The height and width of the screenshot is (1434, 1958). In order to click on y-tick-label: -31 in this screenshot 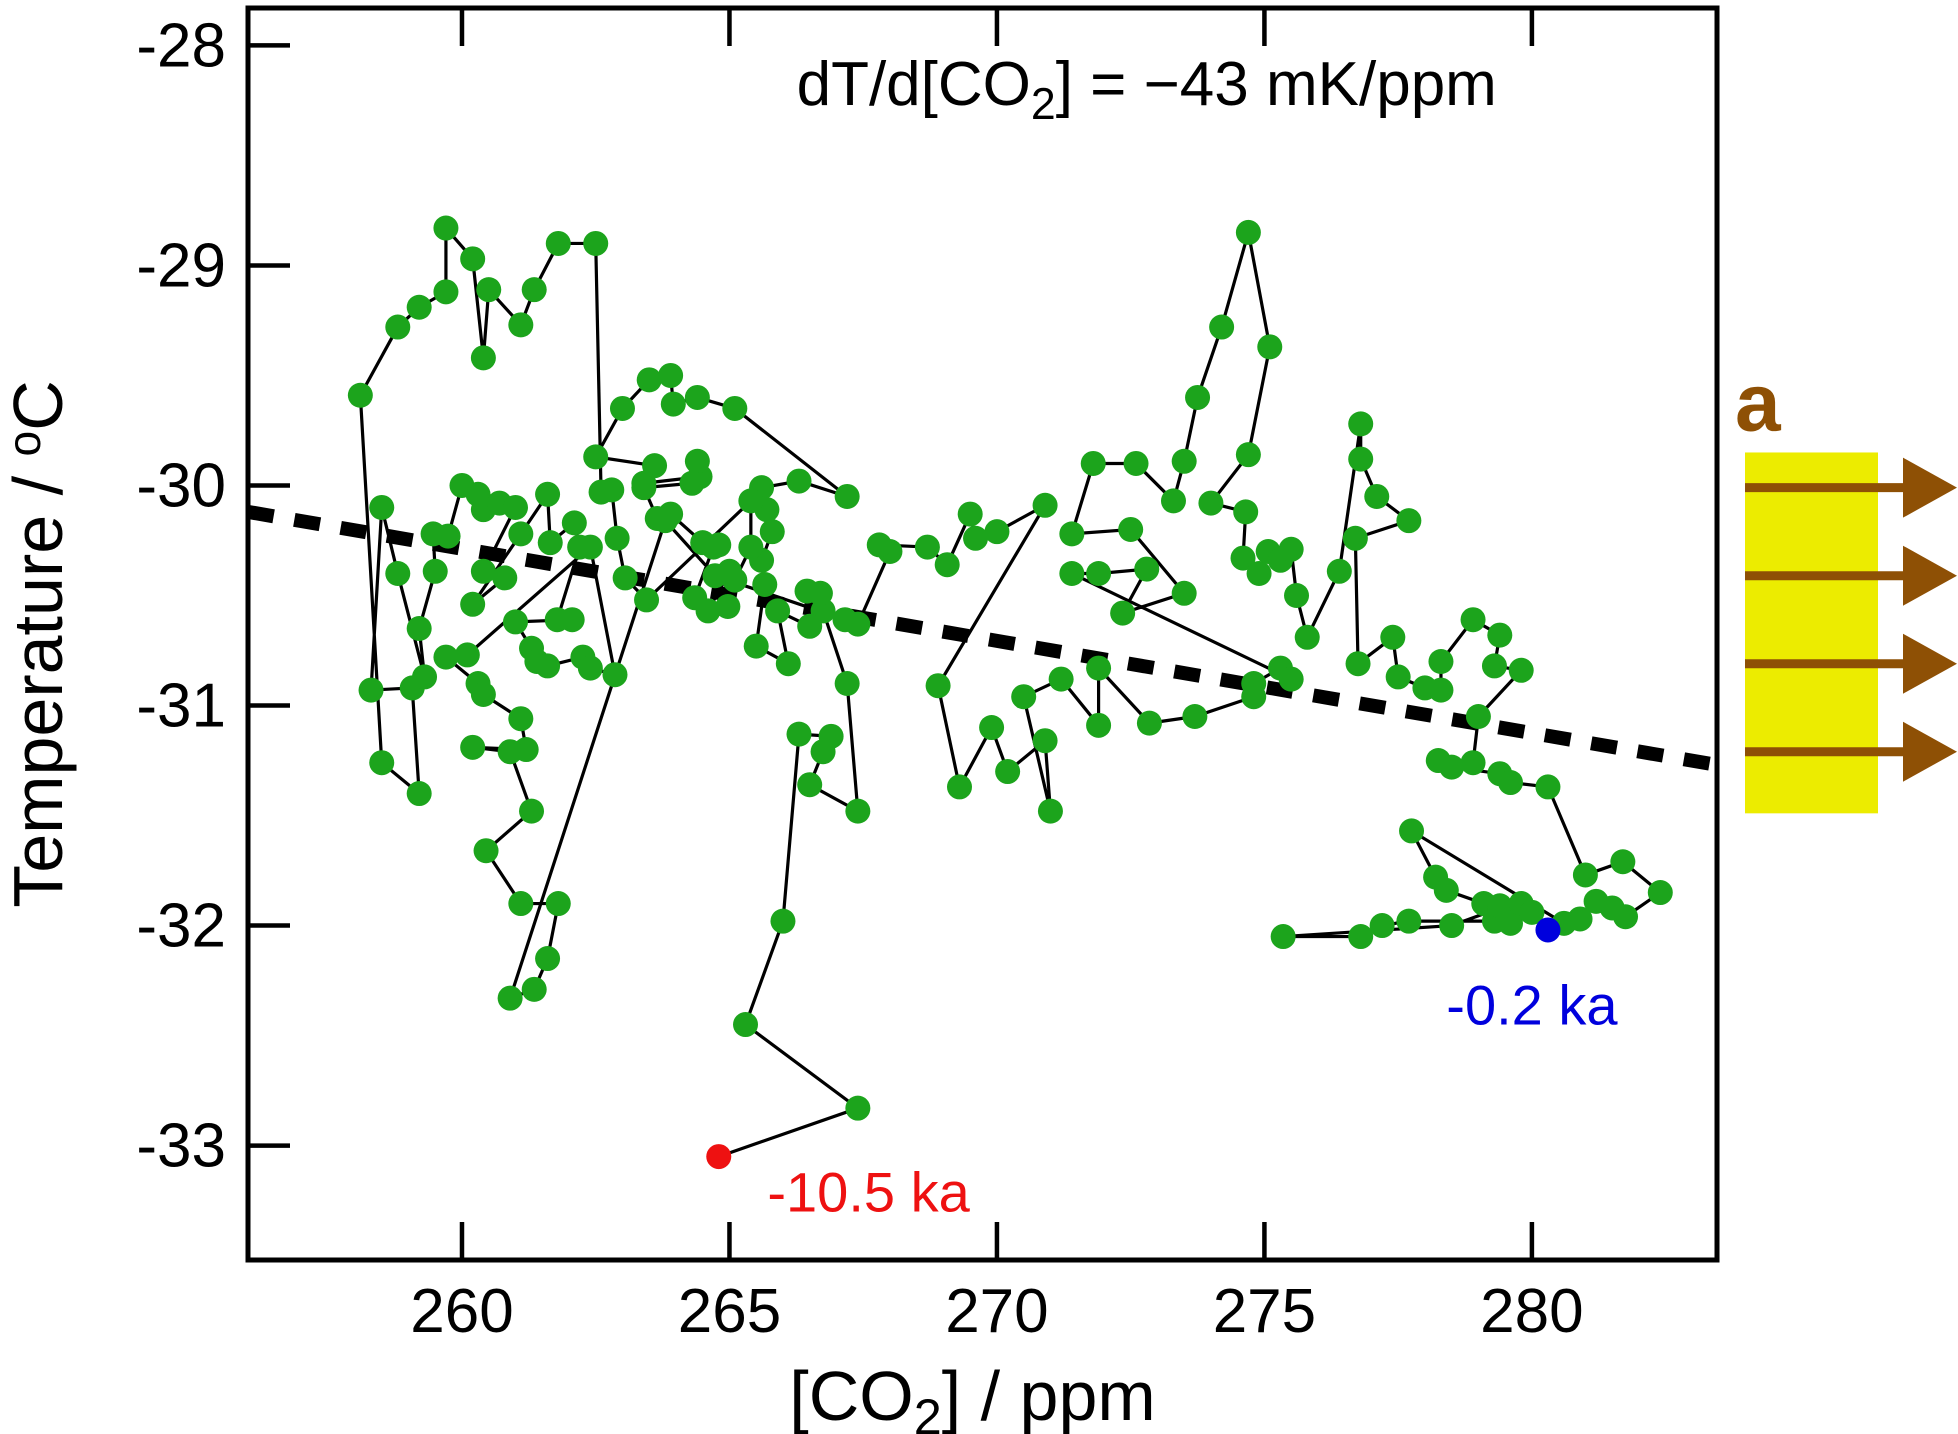, I will do `click(181, 706)`.